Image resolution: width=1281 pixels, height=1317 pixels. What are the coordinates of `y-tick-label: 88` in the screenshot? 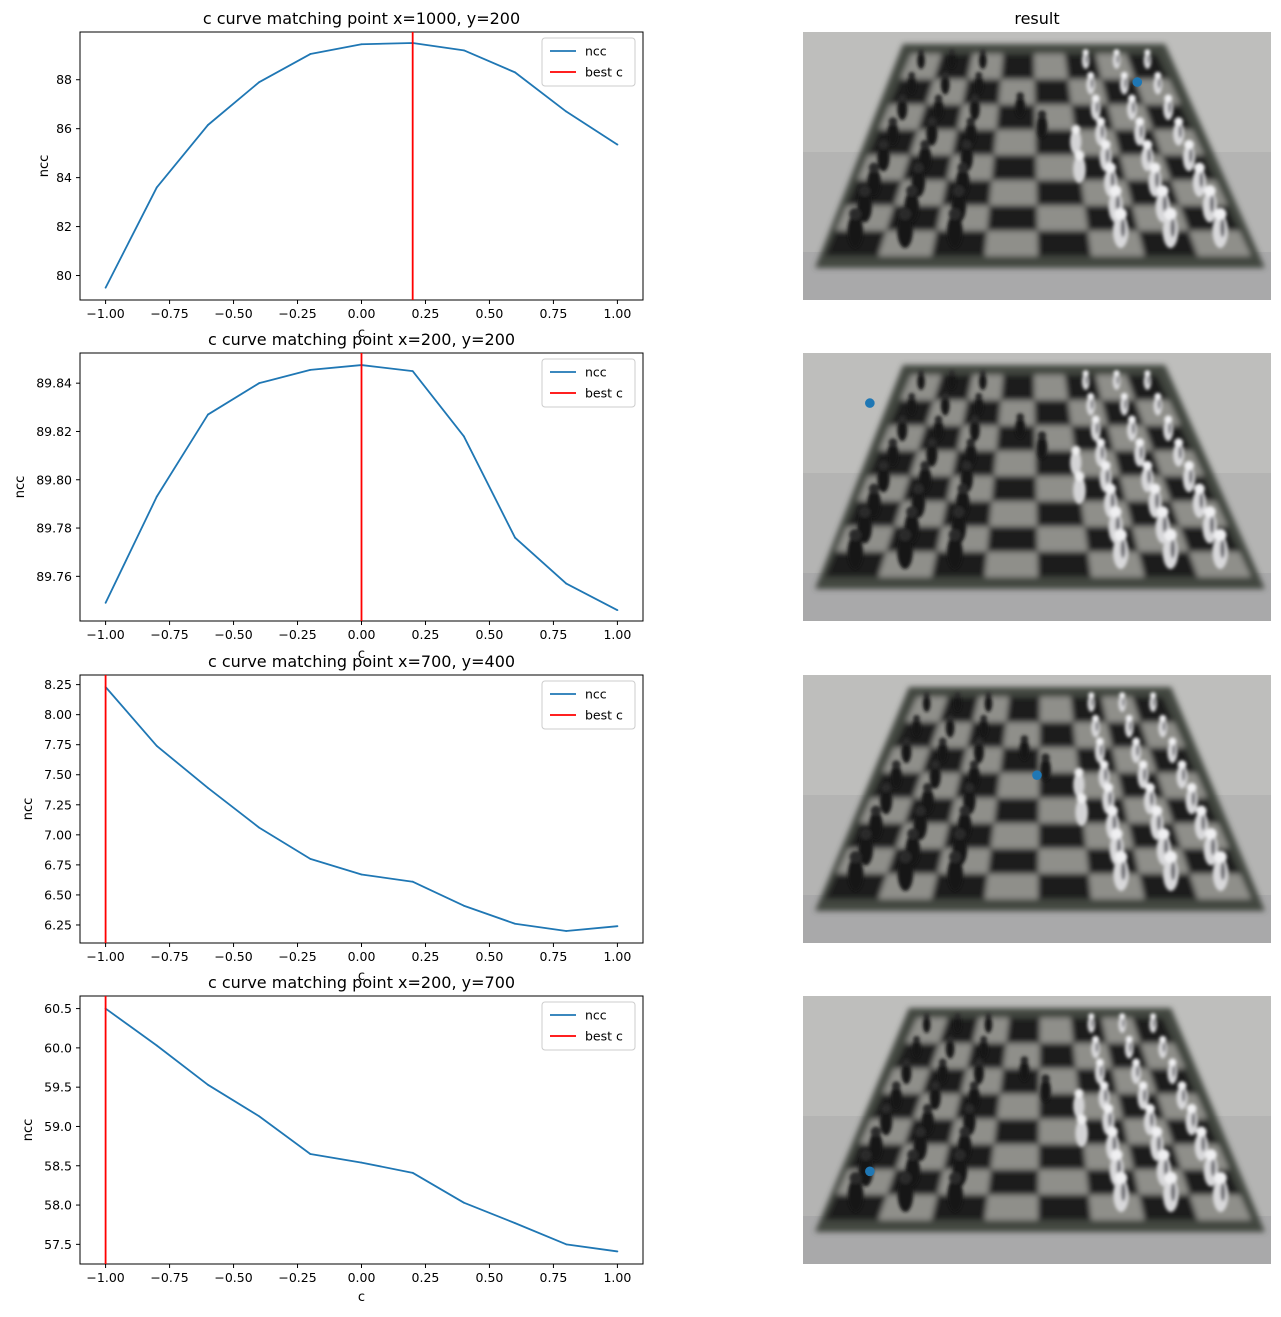 It's located at (64, 79).